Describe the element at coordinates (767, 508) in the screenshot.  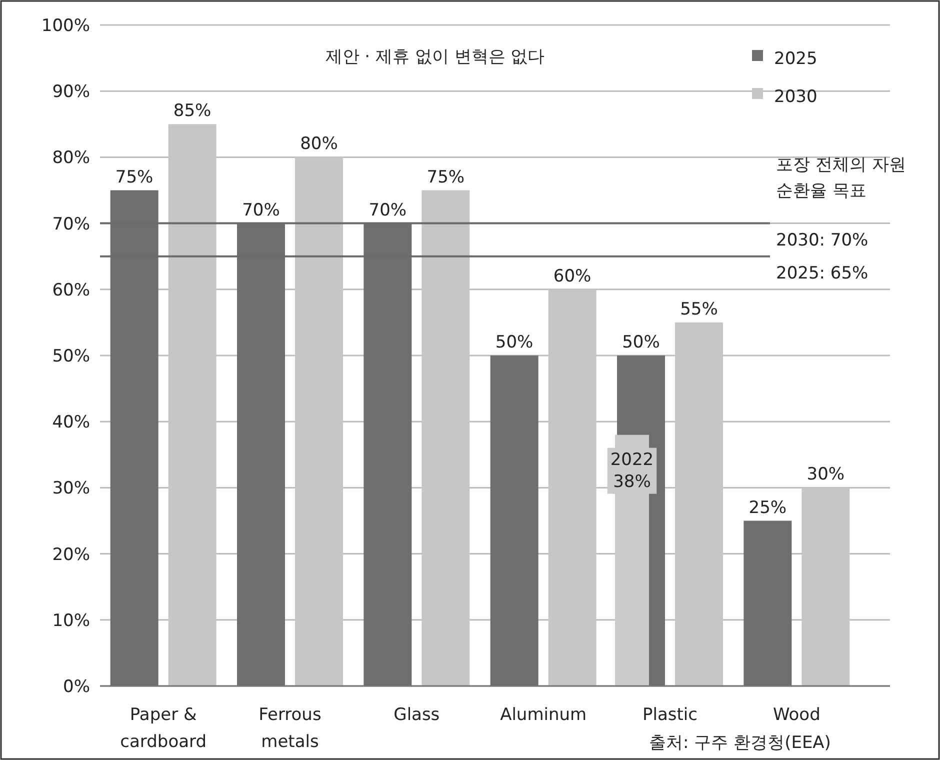
I see `data-label: 25%` at that location.